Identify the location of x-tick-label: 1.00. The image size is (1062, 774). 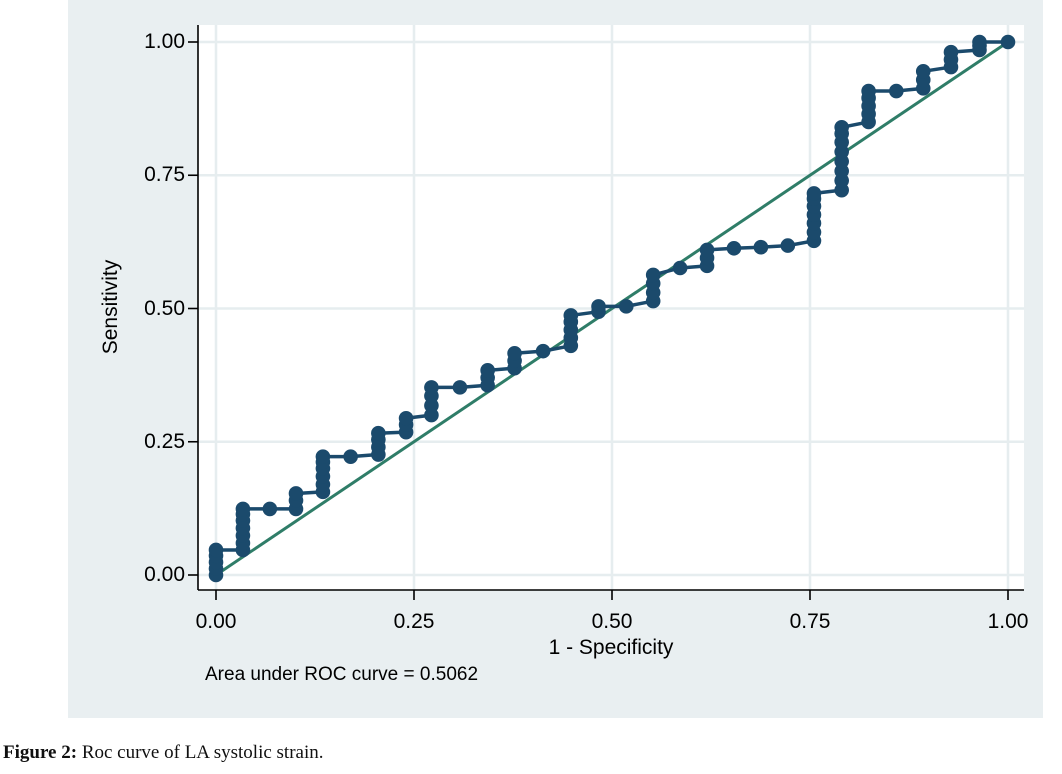
(1008, 621).